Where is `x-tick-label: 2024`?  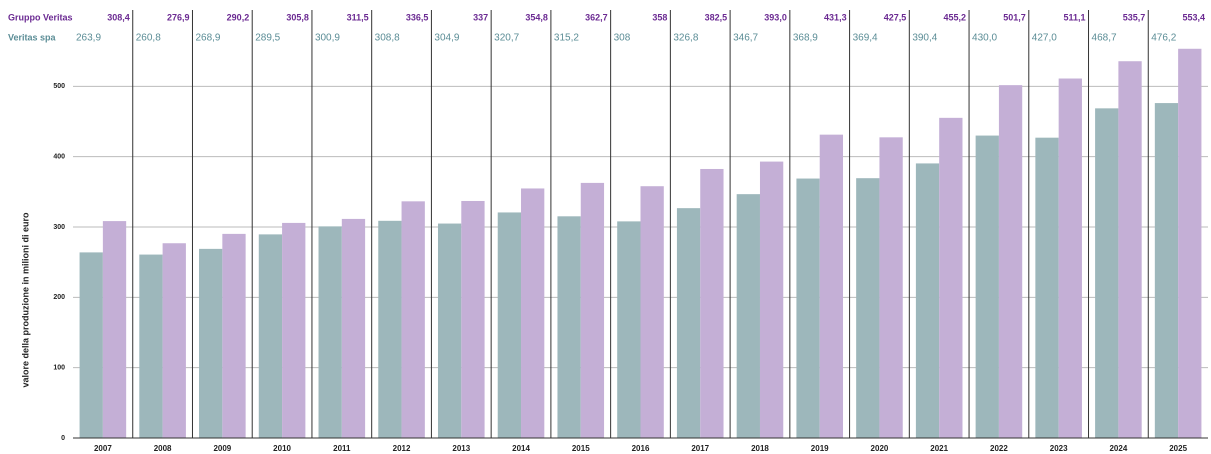 x-tick-label: 2024 is located at coordinates (1118, 448).